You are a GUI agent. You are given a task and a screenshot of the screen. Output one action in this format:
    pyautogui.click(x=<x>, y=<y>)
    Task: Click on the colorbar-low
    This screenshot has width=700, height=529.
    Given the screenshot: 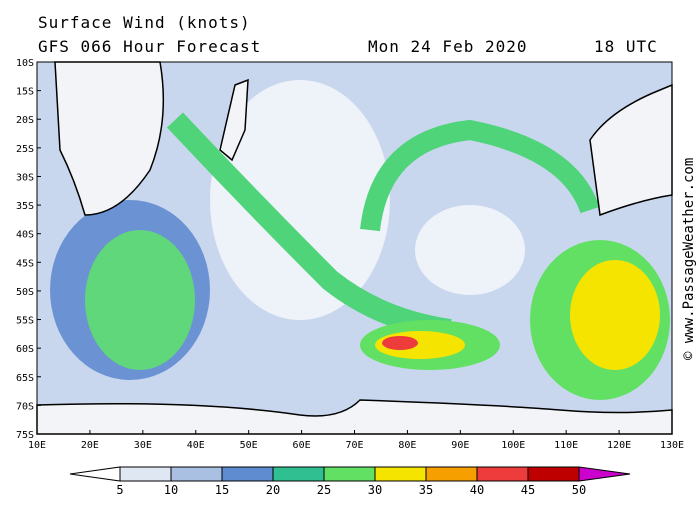 What is the action you would take?
    pyautogui.click(x=95, y=474)
    